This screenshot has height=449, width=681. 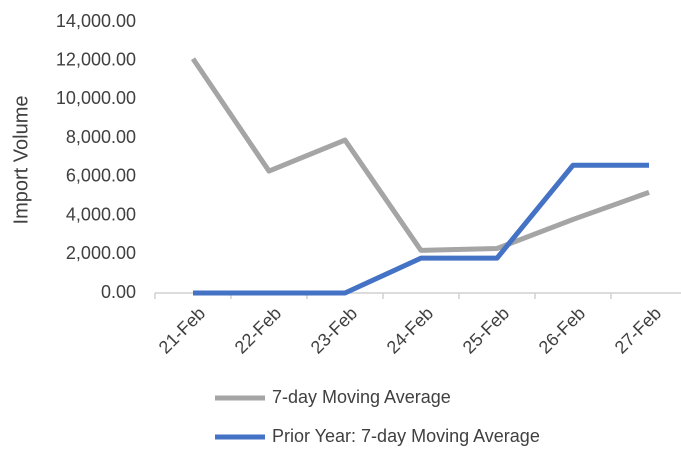 I want to click on y-tick-label: 12,000.00, so click(x=96, y=59).